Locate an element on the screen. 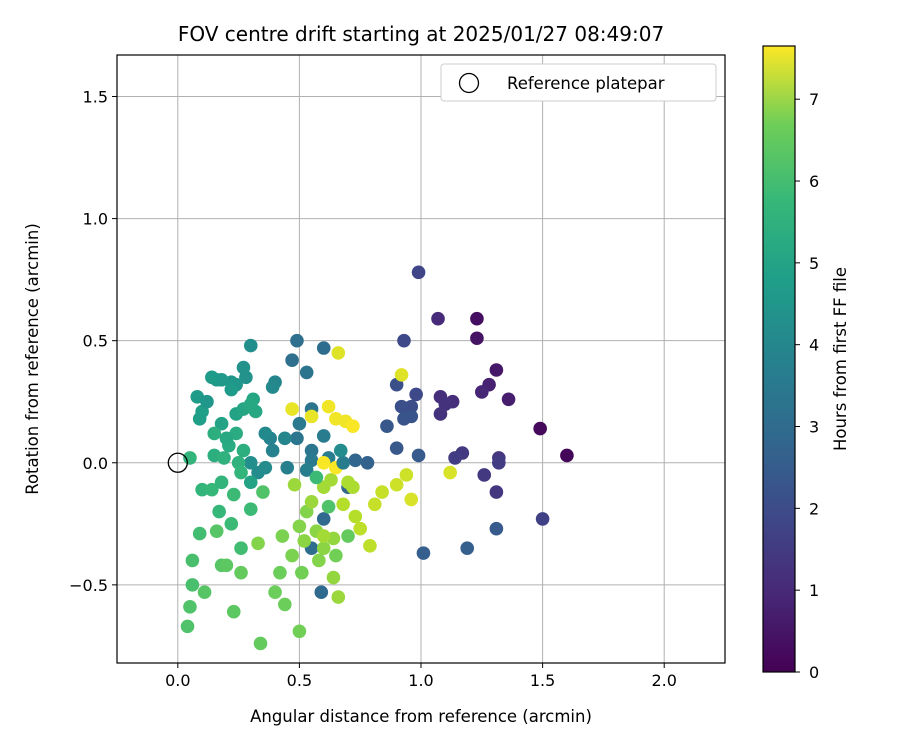  legend-marker is located at coordinates (469, 83).